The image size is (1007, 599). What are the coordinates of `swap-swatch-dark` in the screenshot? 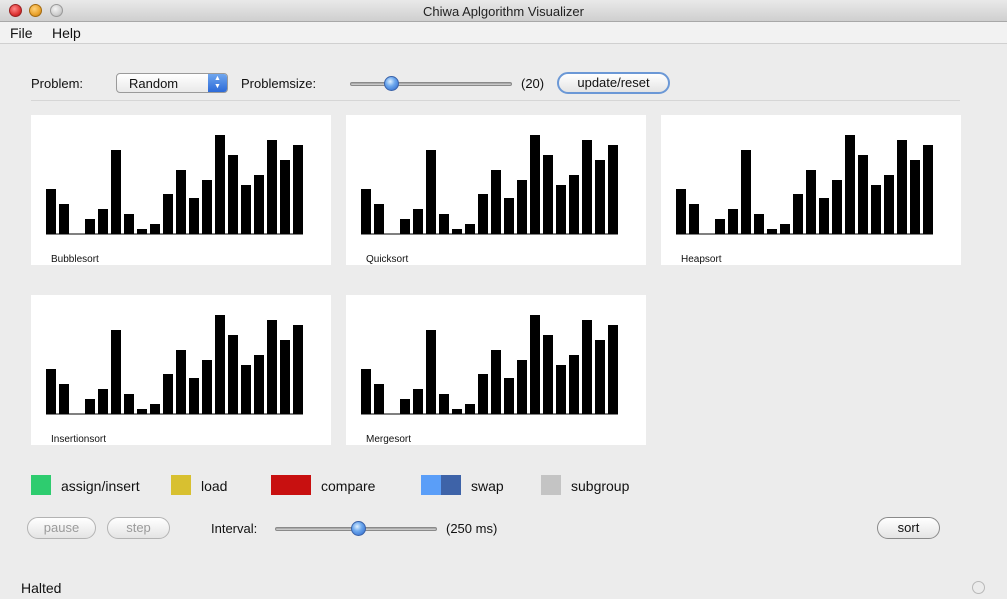 It's located at (451, 485).